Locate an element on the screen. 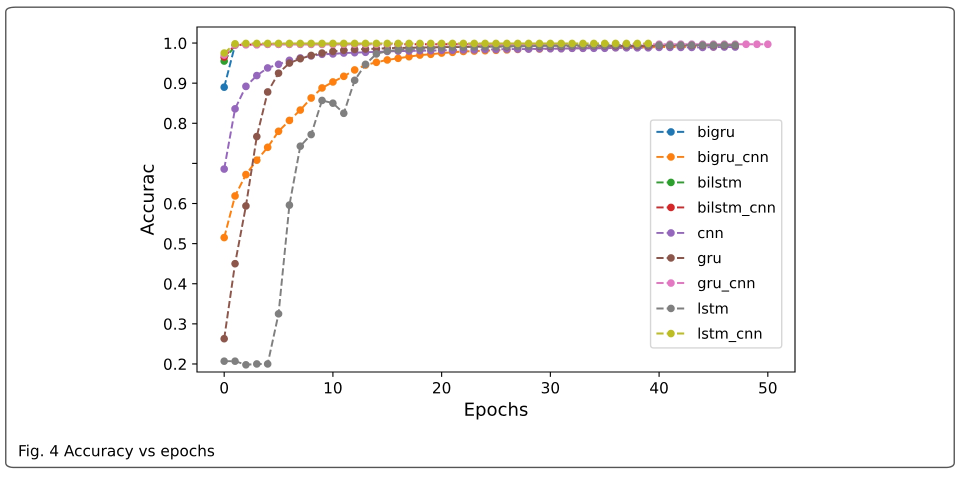  legend-label: bigru_cnn is located at coordinates (733, 158).